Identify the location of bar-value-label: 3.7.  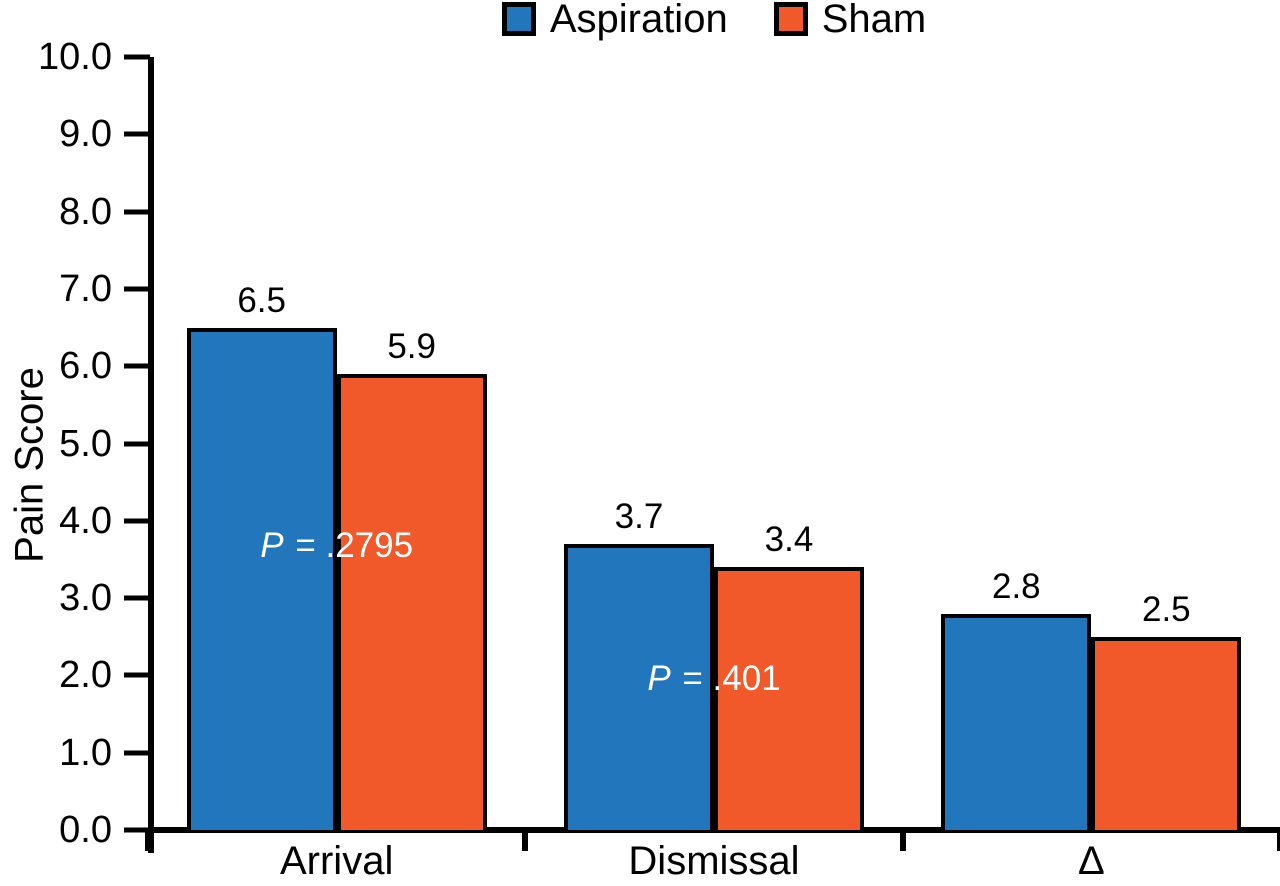
(639, 516).